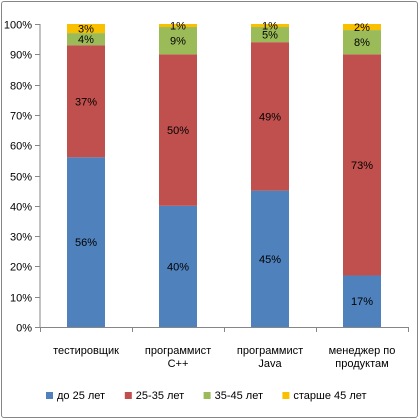 This screenshot has height=420, width=420. What do you see at coordinates (21, 117) in the screenshot?
I see `y-tick-label: 70%` at bounding box center [21, 117].